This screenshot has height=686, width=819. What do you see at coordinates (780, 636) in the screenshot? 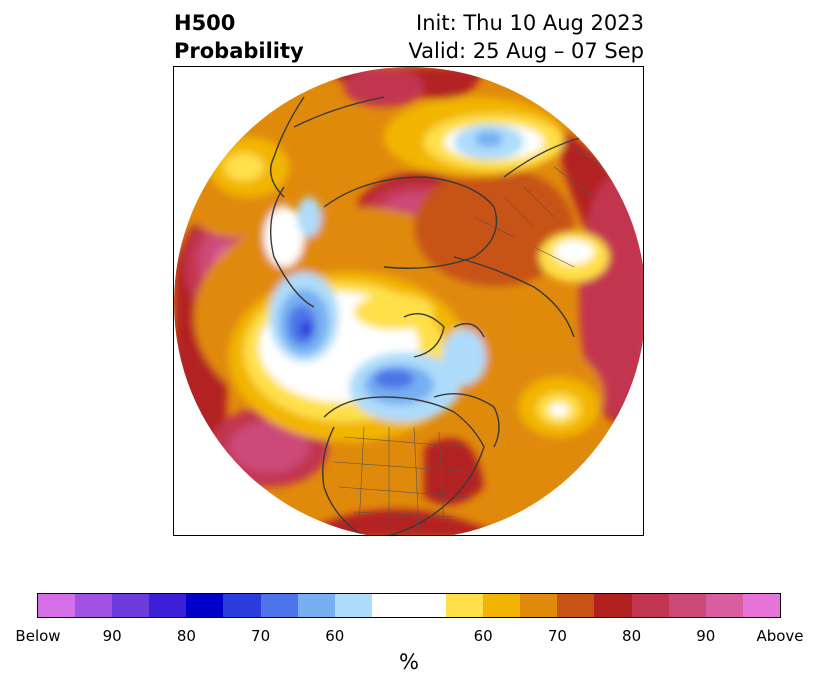
I see `colorbar-tick-label: Above` at bounding box center [780, 636].